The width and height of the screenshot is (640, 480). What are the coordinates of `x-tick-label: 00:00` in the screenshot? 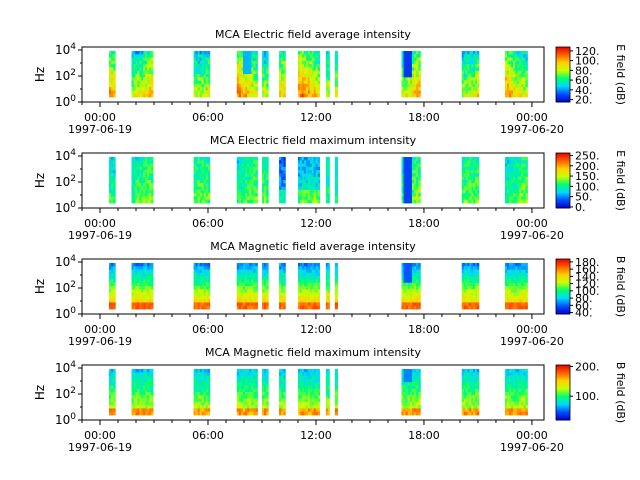 It's located at (100, 435).